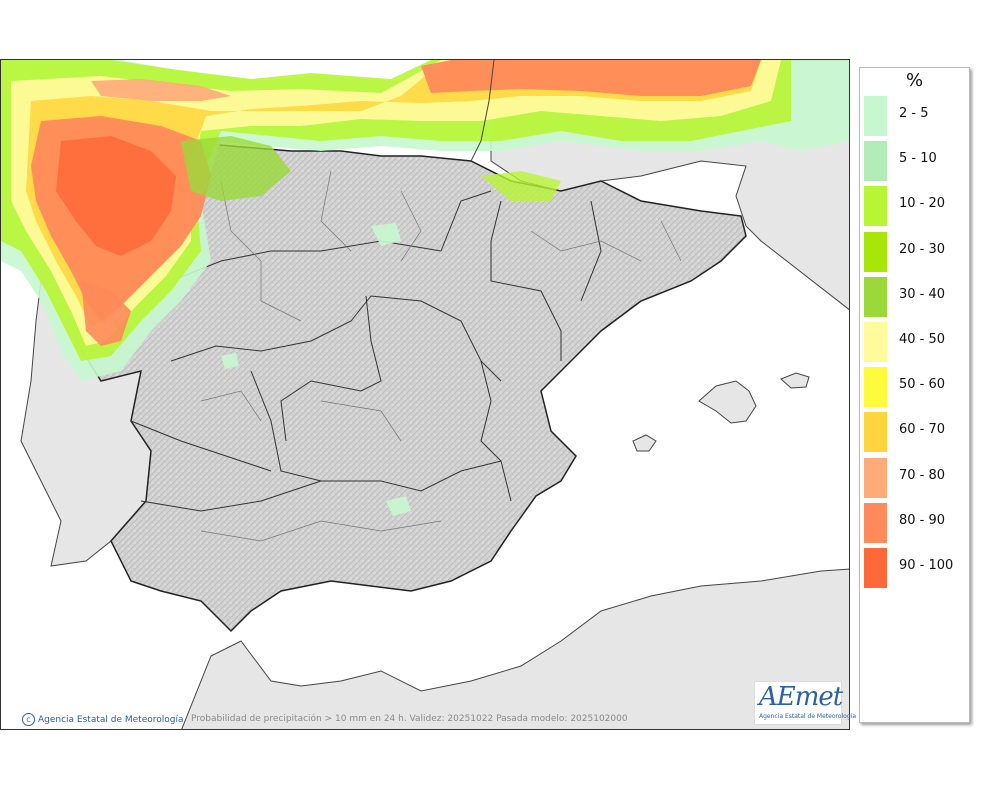 Image resolution: width=1000 pixels, height=790 pixels. What do you see at coordinates (795, 380) in the screenshot?
I see `menorca-island` at bounding box center [795, 380].